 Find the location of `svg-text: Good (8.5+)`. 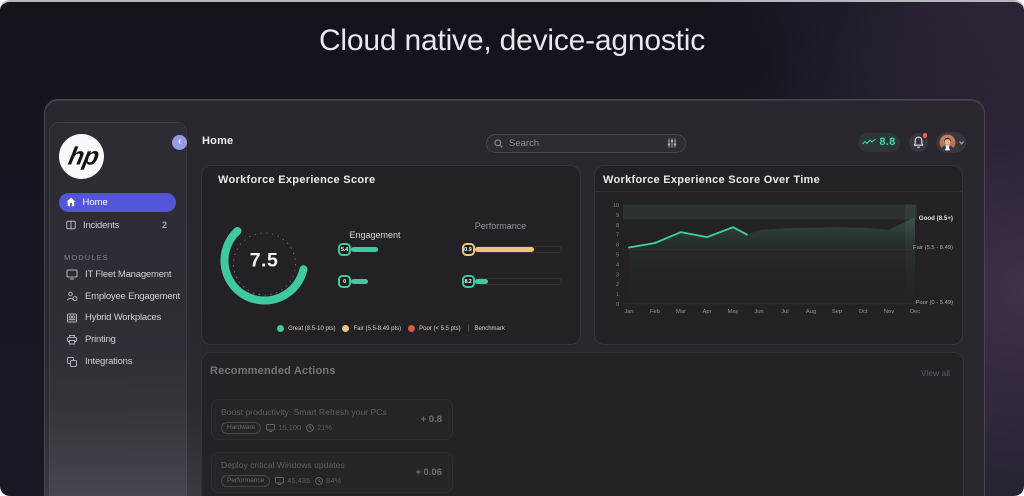

svg-text: Good (8.5+) is located at coordinates (936, 218).